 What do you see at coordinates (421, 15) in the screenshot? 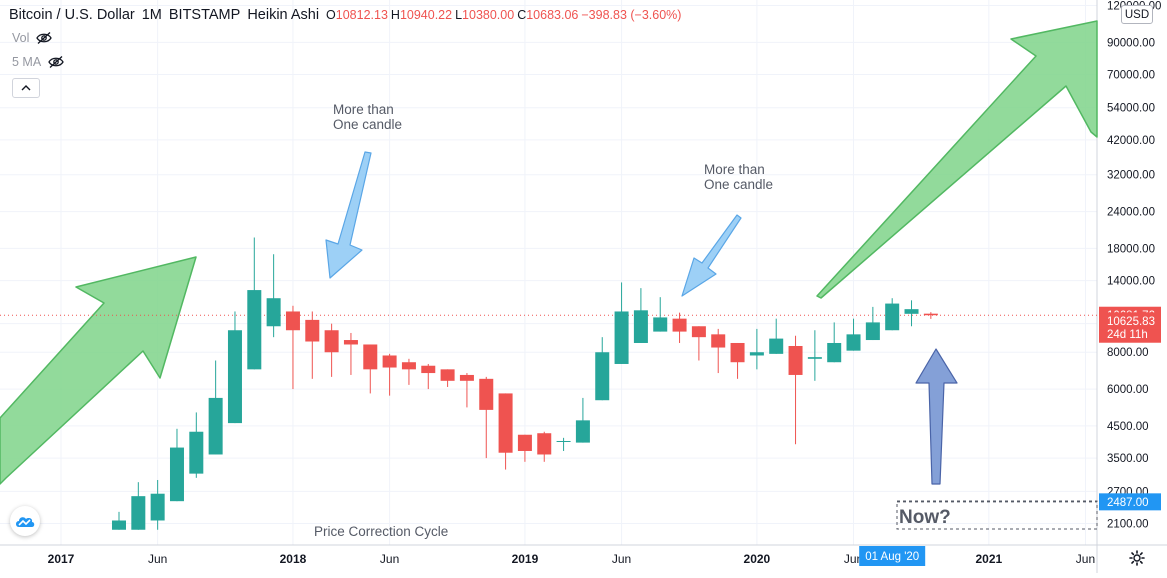
I see `ohlc-high: H10940.22` at bounding box center [421, 15].